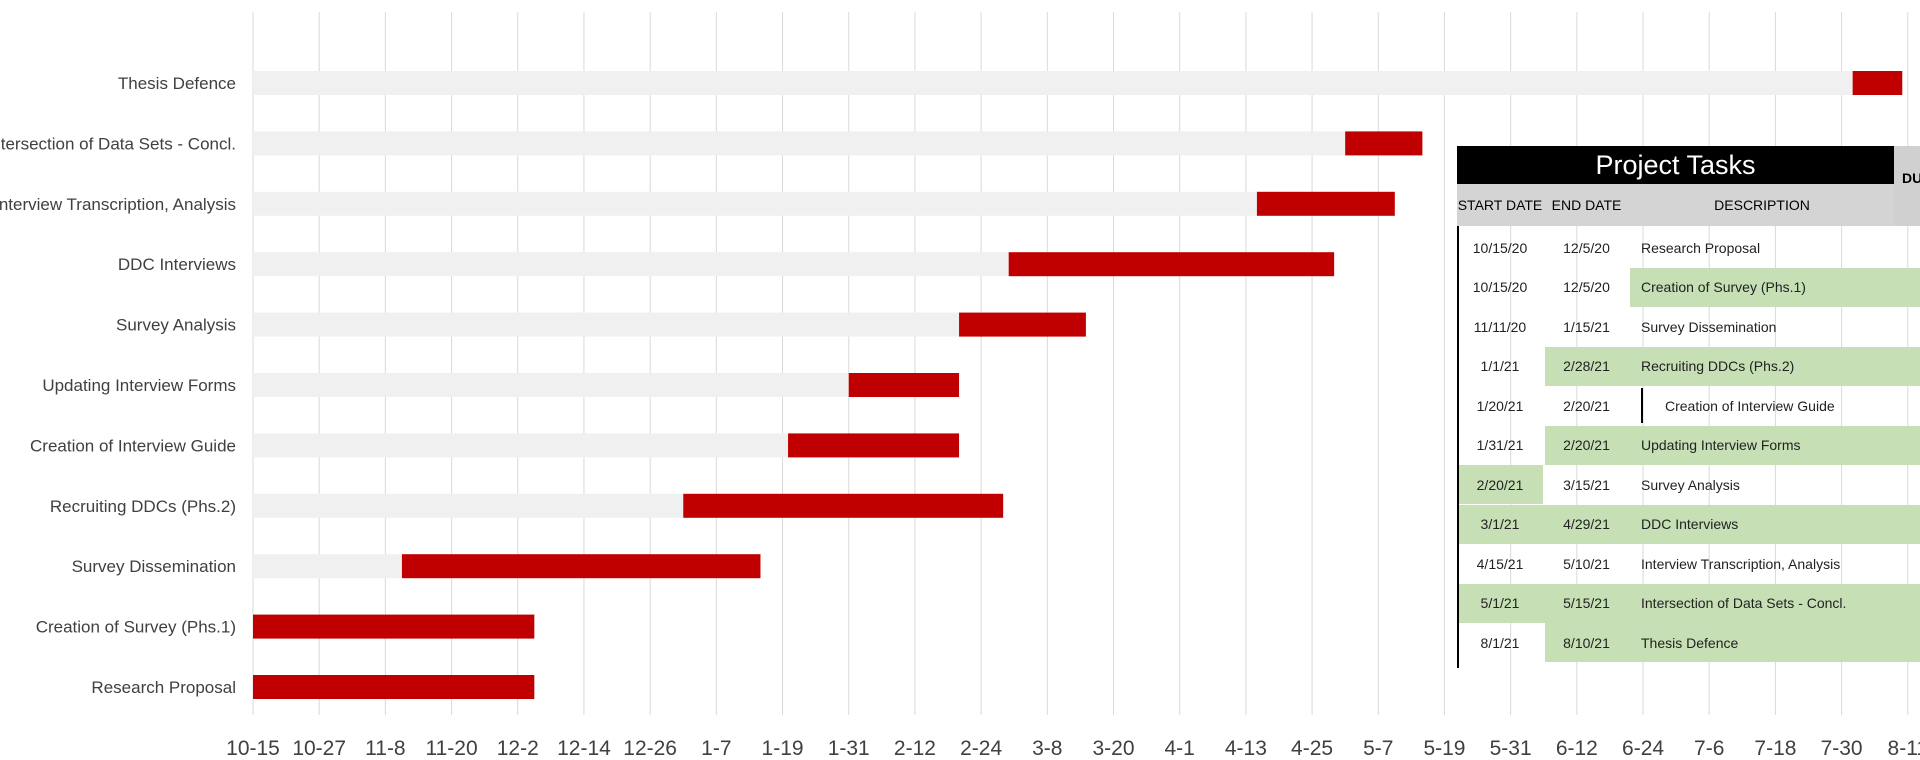  Describe the element at coordinates (1378, 748) in the screenshot. I see `x-tick-label: 5-7` at that location.